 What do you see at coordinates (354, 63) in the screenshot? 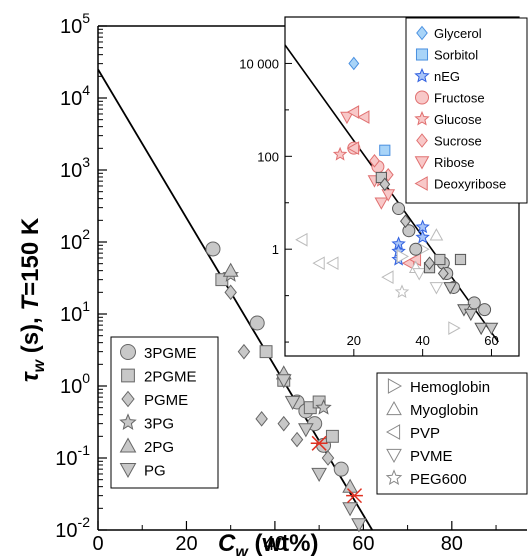
I see `inset-series-glycerol` at bounding box center [354, 63].